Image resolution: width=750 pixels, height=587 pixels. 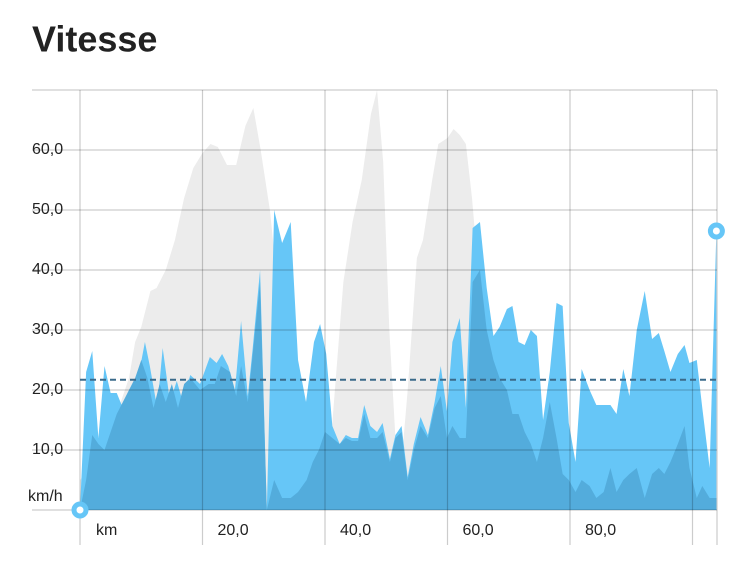 I want to click on y-tick-label: 30,0, so click(x=47, y=329).